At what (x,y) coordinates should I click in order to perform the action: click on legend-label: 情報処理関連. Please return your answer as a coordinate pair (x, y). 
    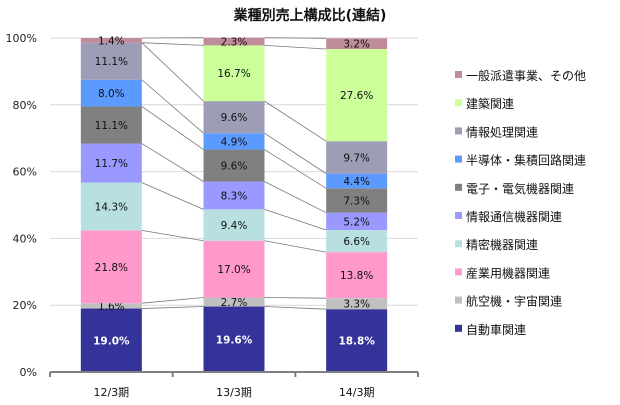
    Looking at the image, I should click on (502, 132).